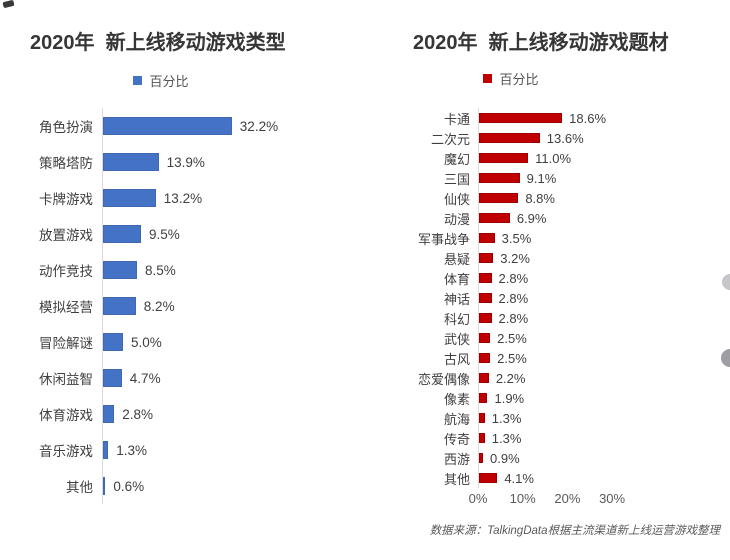  Describe the element at coordinates (158, 43) in the screenshot. I see `chart-title: 2020年 新上线移动游戏类型` at that location.